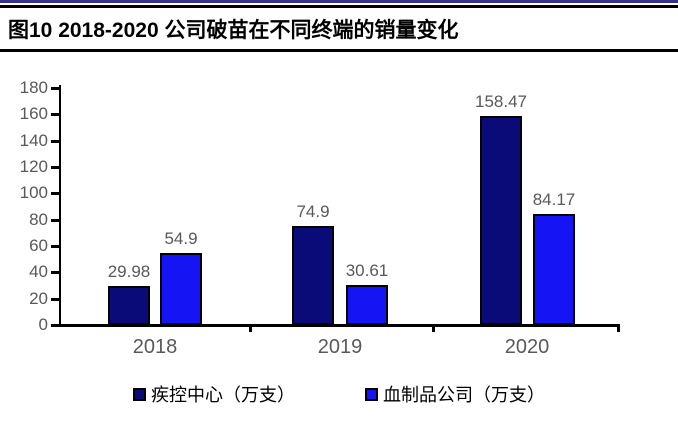 The width and height of the screenshot is (678, 429). Describe the element at coordinates (339, 50) in the screenshot. I see `header-bottom-border` at that location.